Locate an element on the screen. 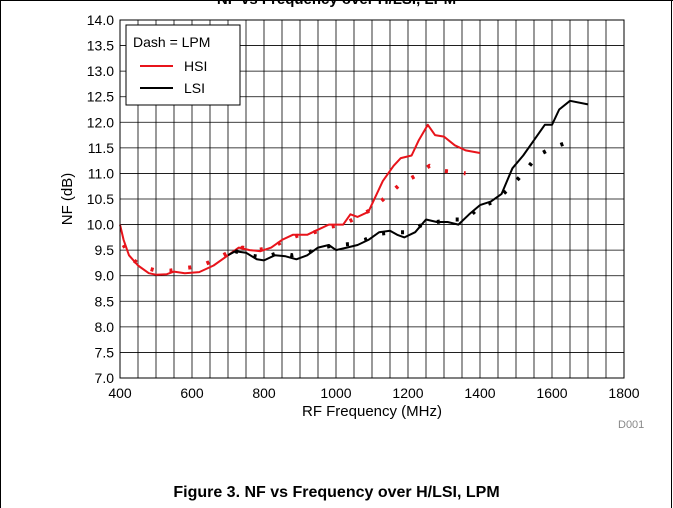  figure-code: D001 is located at coordinates (631, 425).